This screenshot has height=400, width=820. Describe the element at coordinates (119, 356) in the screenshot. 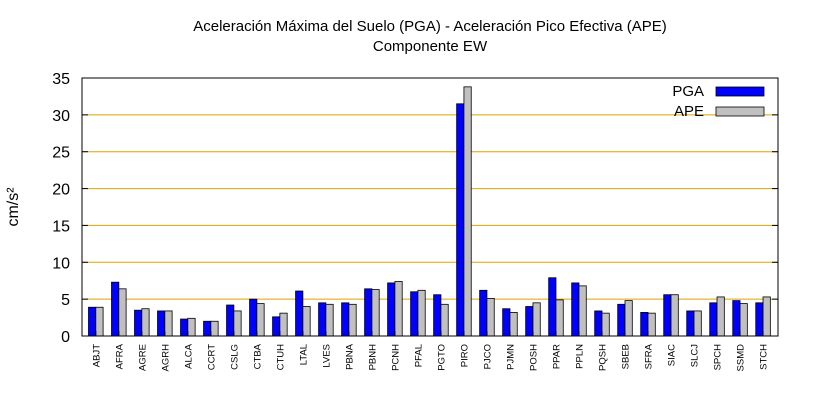

I see `x-tick-label: AFRA` at that location.